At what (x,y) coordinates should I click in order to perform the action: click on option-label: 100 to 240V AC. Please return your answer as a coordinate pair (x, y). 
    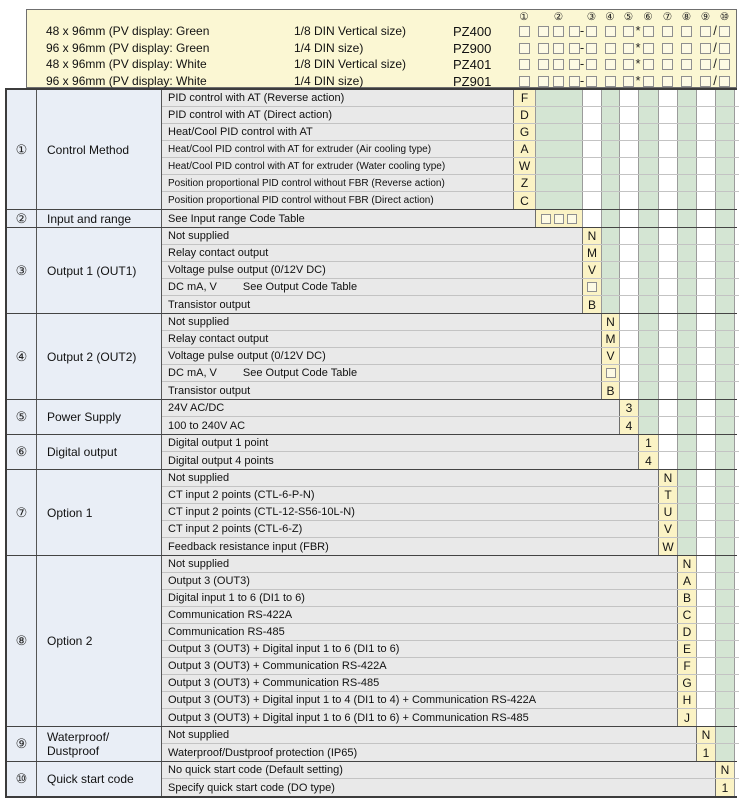
    Looking at the image, I should click on (207, 425).